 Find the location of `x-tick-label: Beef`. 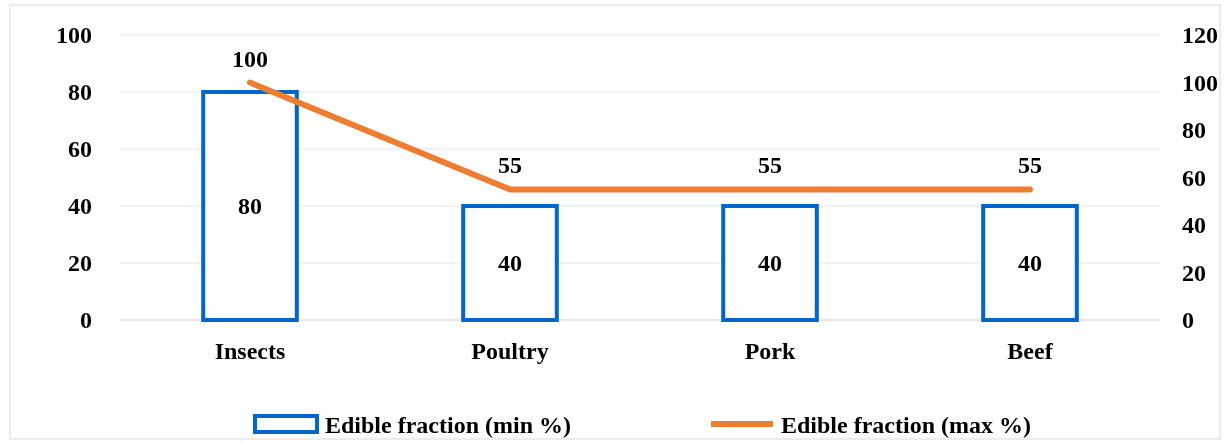

x-tick-label: Beef is located at coordinates (1030, 351).